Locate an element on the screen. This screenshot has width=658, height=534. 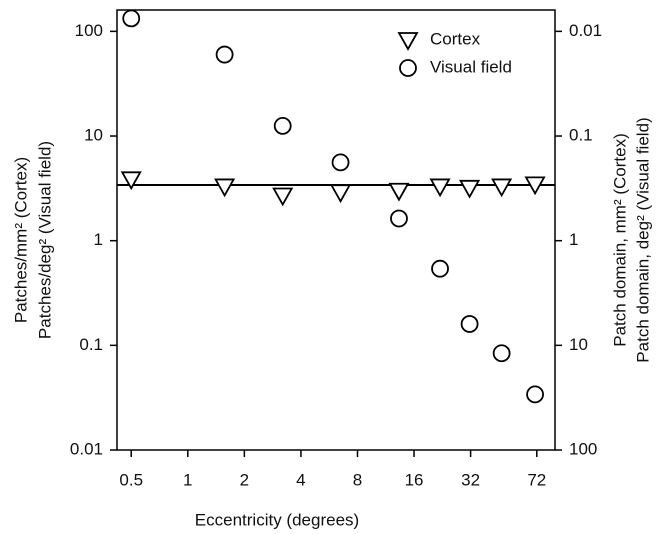
y-axis-label: Patches/deg² (Visual field) is located at coordinates (44, 240).